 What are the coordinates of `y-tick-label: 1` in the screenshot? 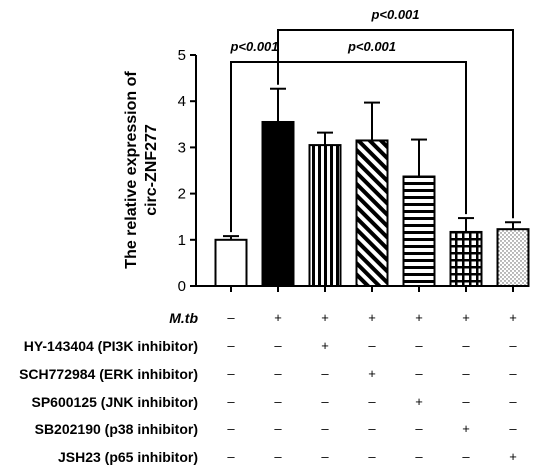 It's located at (182, 240).